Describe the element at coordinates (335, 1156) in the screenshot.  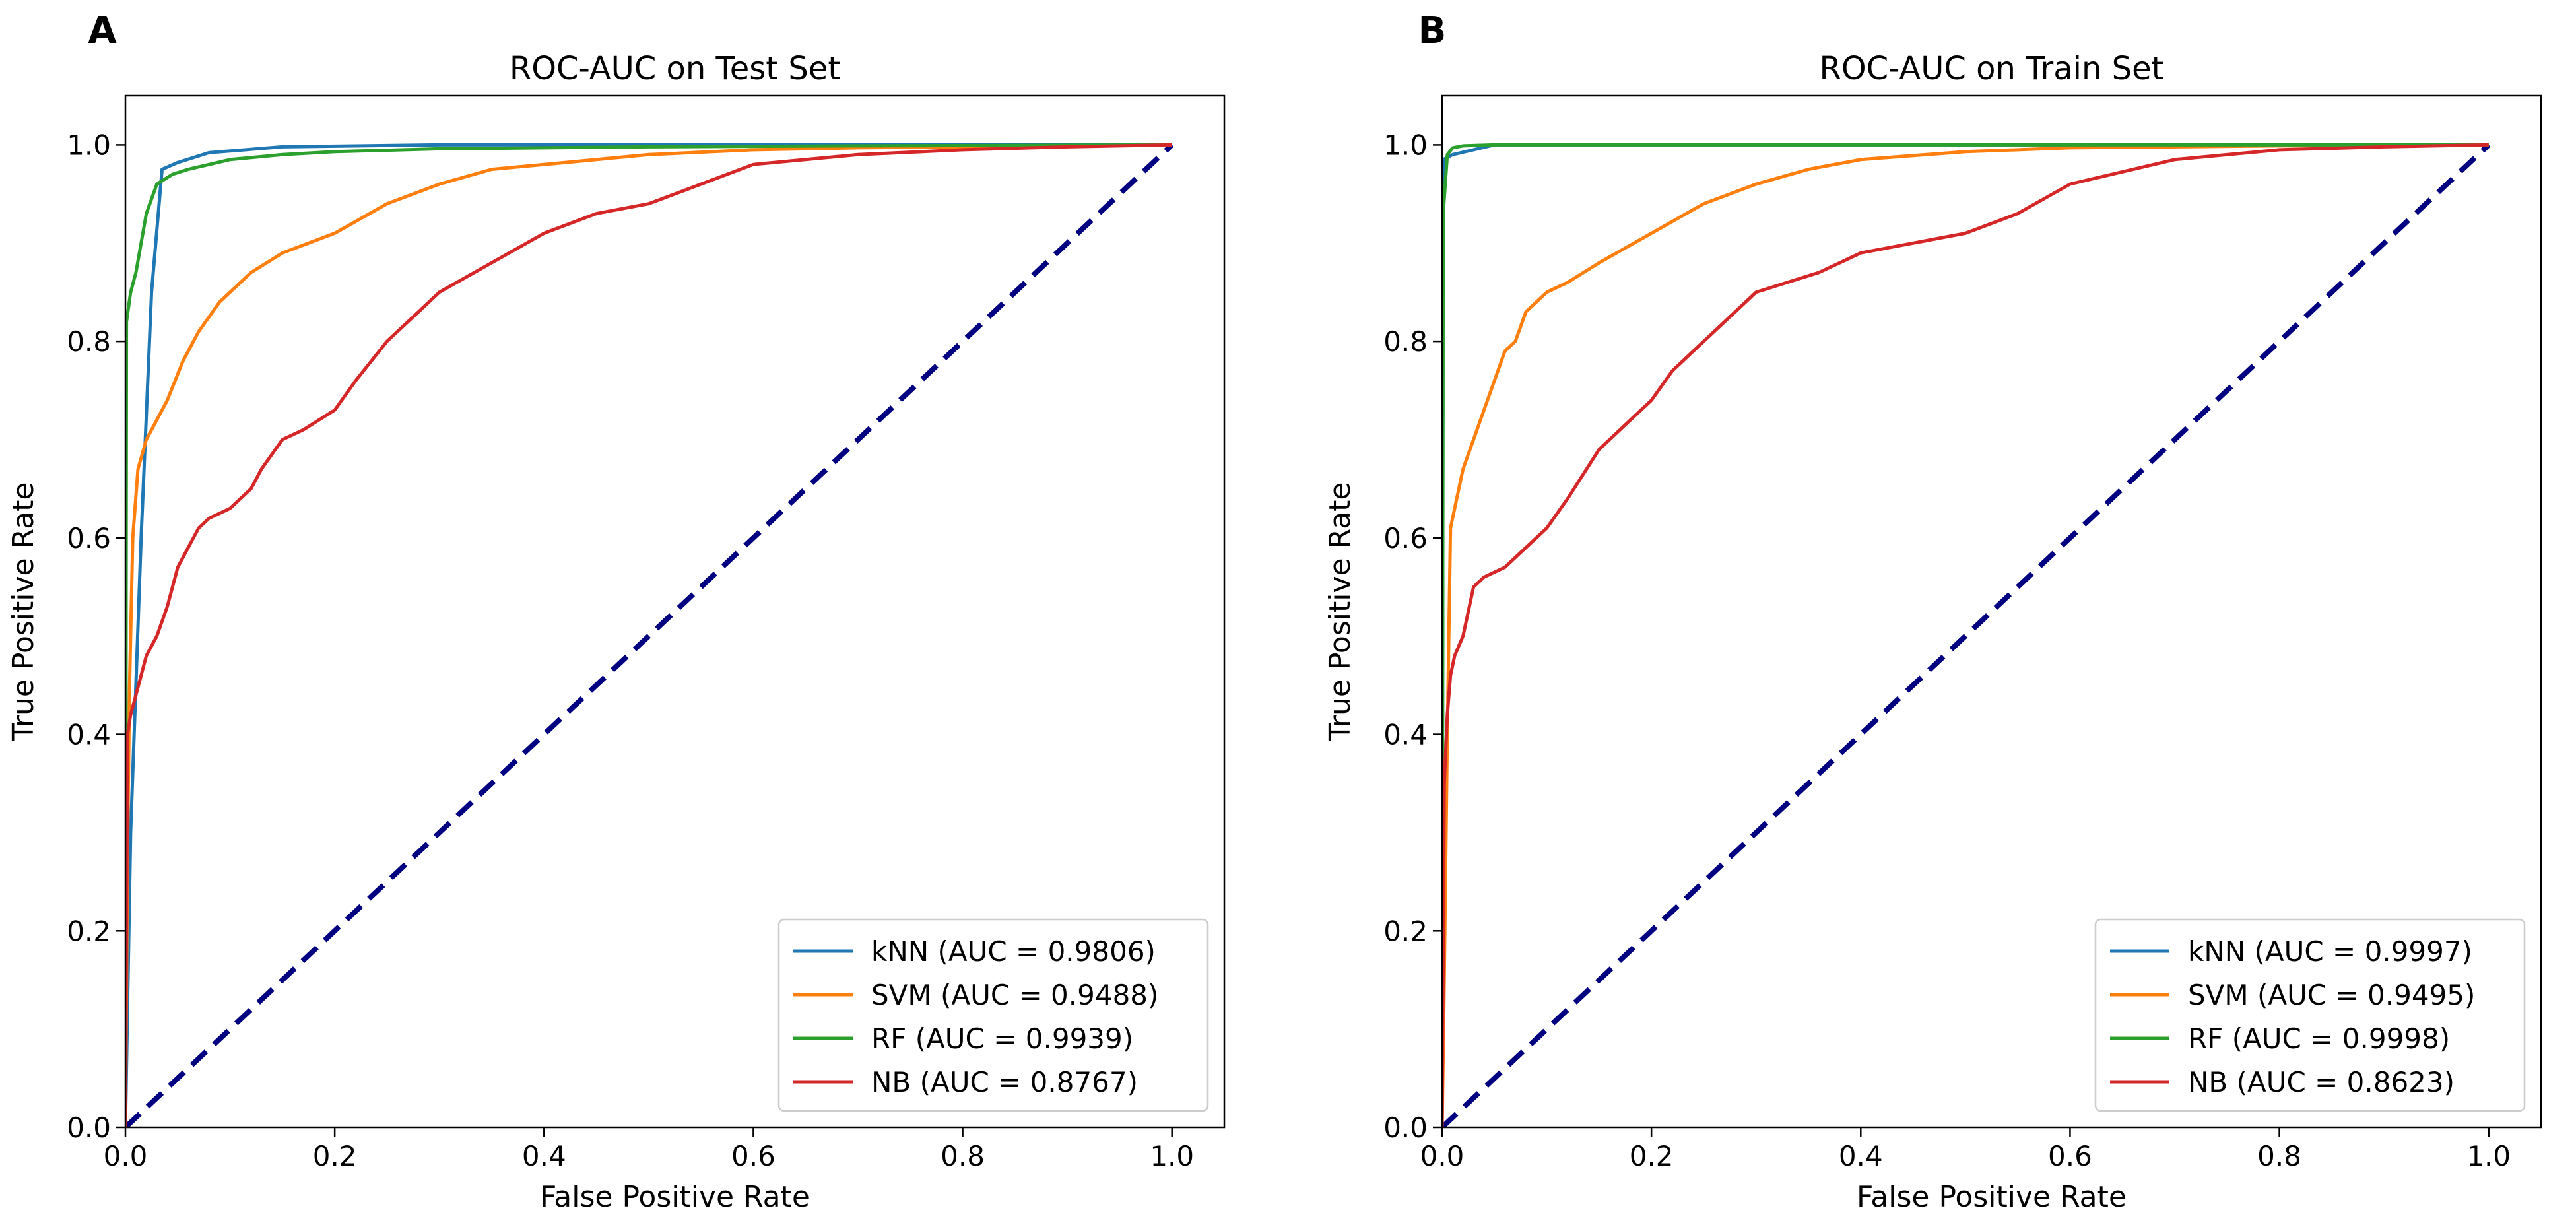
I see `panel-a-x-tick-label: 0.2` at that location.